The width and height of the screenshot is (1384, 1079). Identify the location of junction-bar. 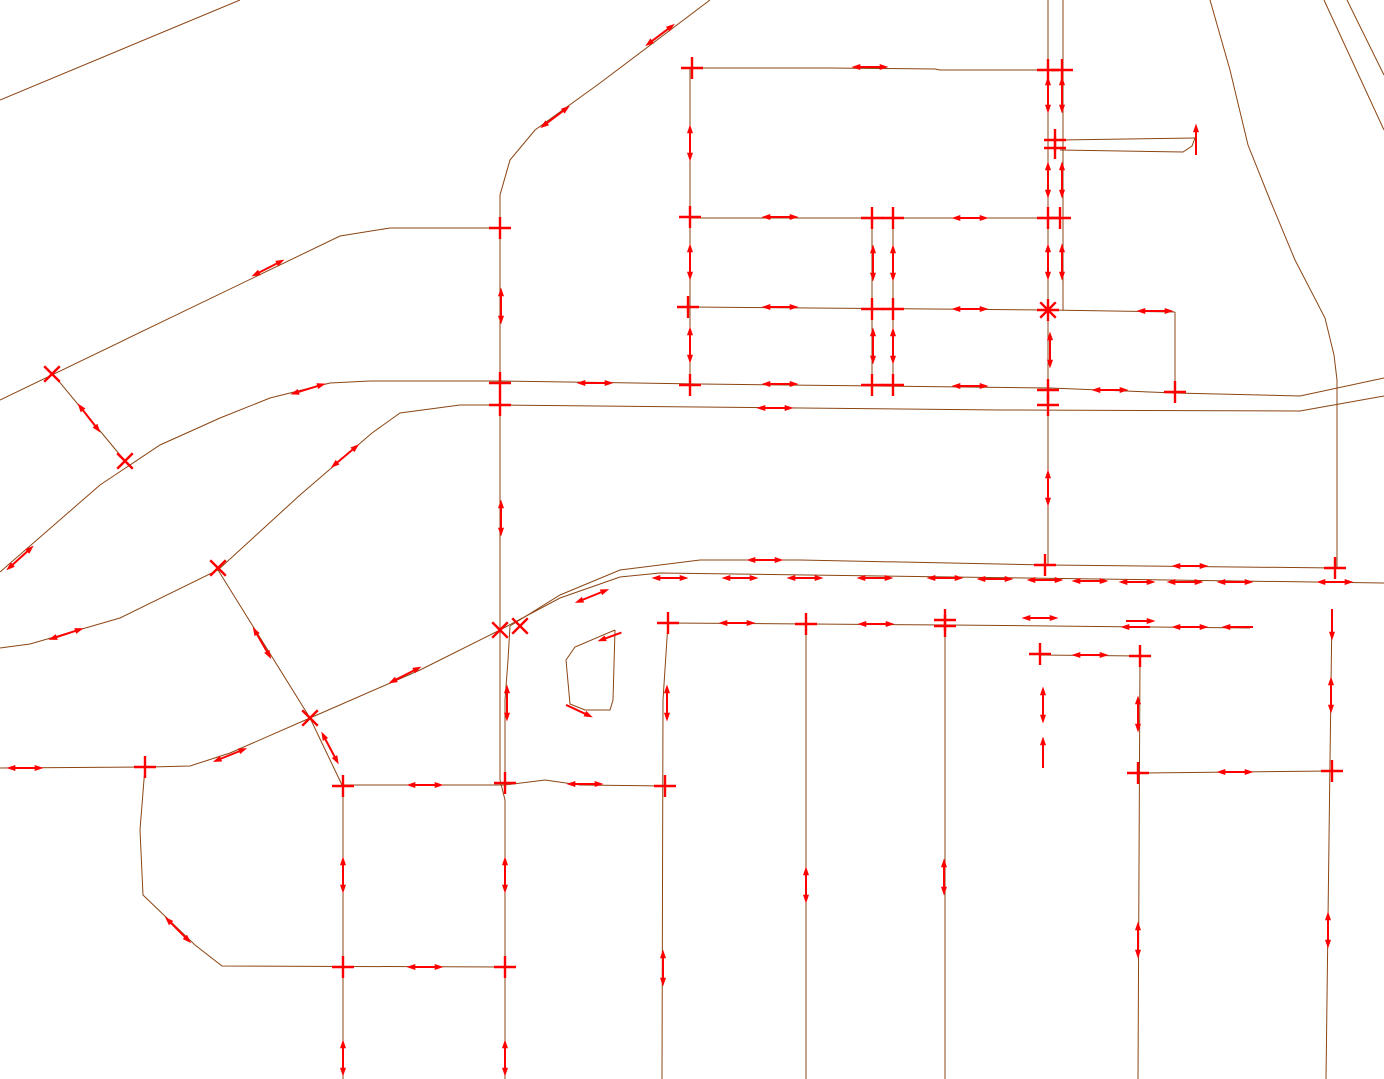
(52, 374).